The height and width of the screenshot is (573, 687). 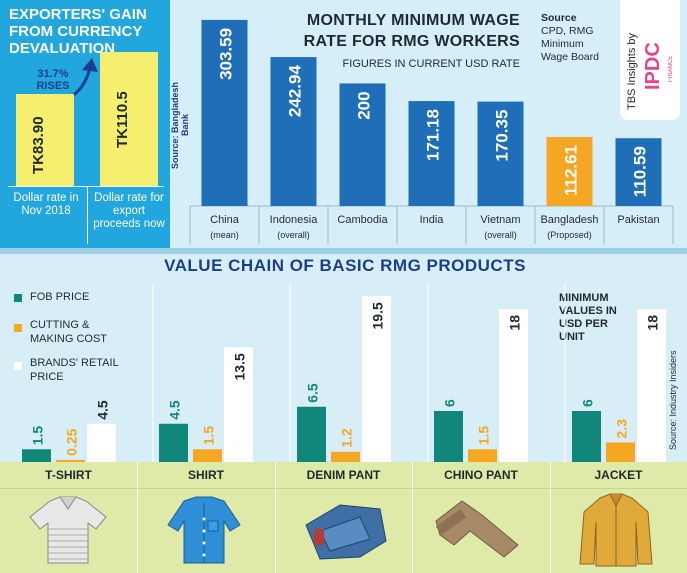 I want to click on vc-value-label: 1.2, so click(x=347, y=438).